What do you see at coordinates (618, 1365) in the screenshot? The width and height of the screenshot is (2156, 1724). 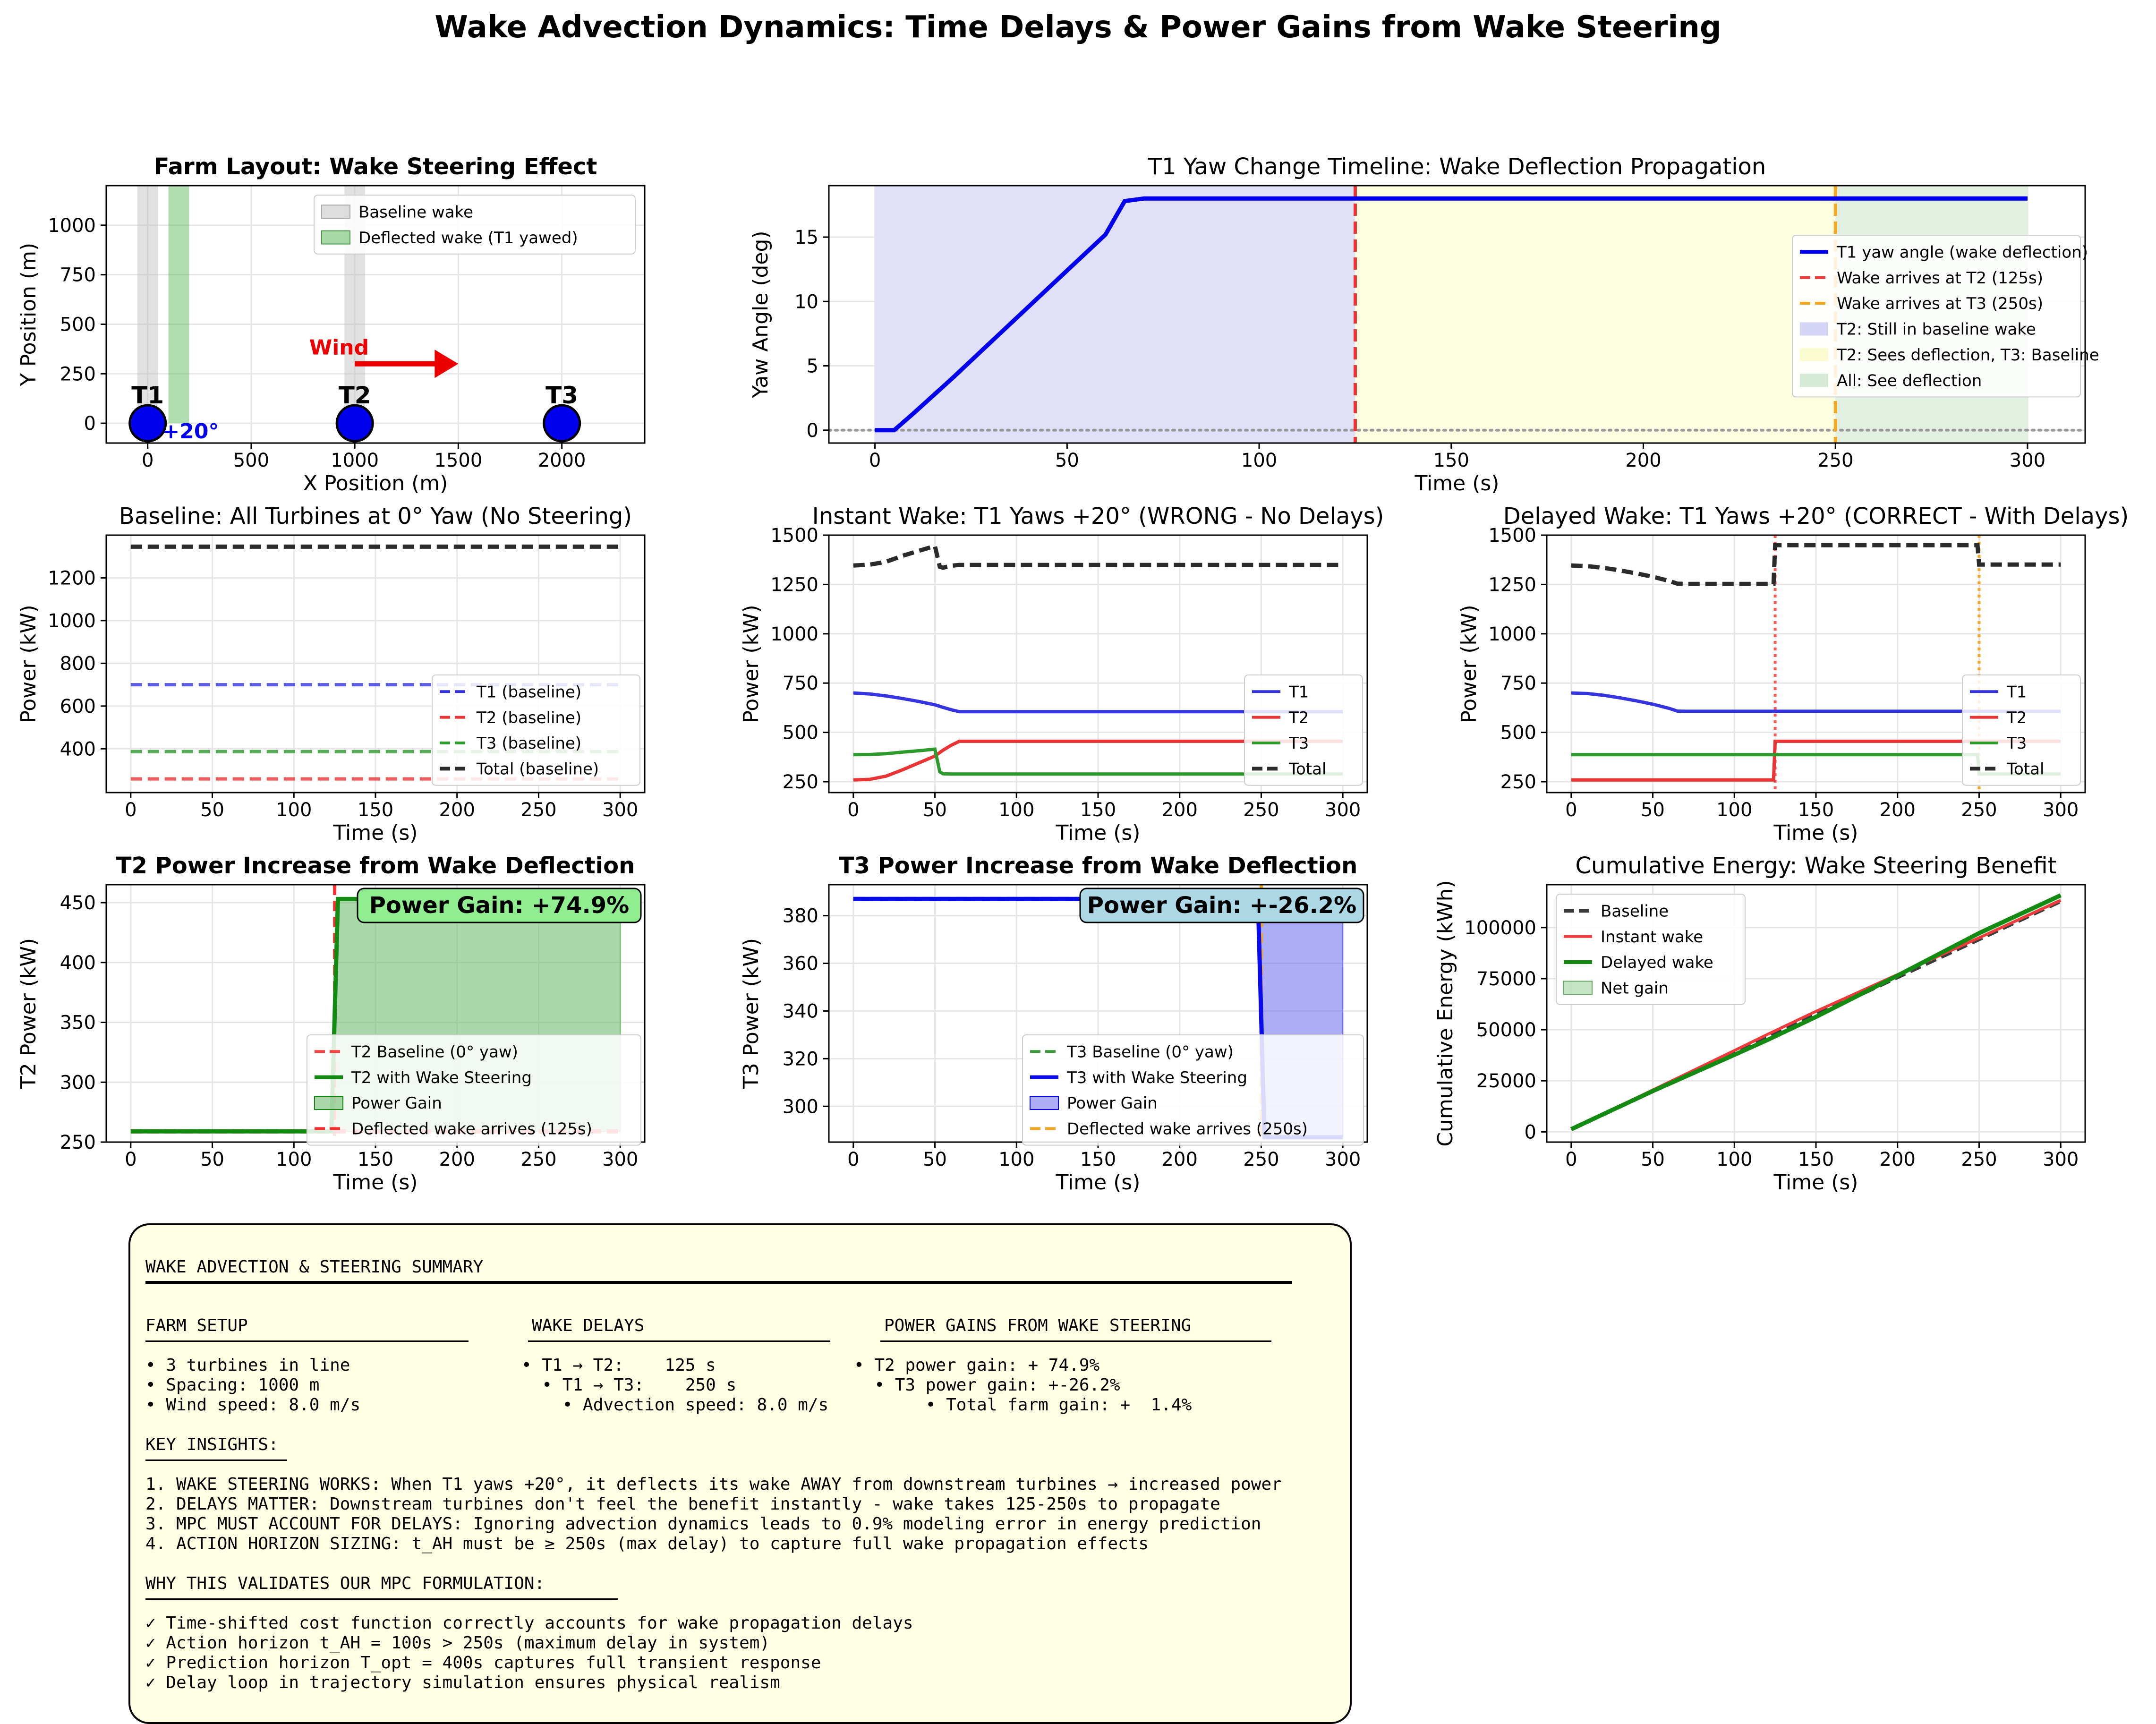 I see `wake-delays-line: • T1 → T2: 125 s` at bounding box center [618, 1365].